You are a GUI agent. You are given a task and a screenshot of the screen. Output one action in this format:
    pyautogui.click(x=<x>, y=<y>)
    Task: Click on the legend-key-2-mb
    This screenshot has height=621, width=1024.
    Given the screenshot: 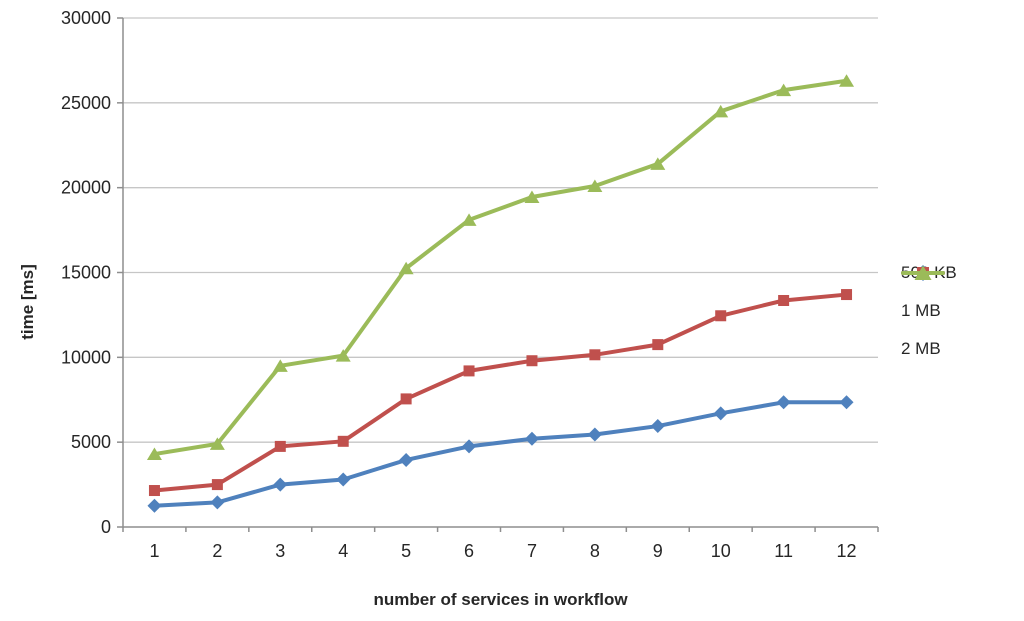 What is the action you would take?
    pyautogui.click(x=923, y=272)
    